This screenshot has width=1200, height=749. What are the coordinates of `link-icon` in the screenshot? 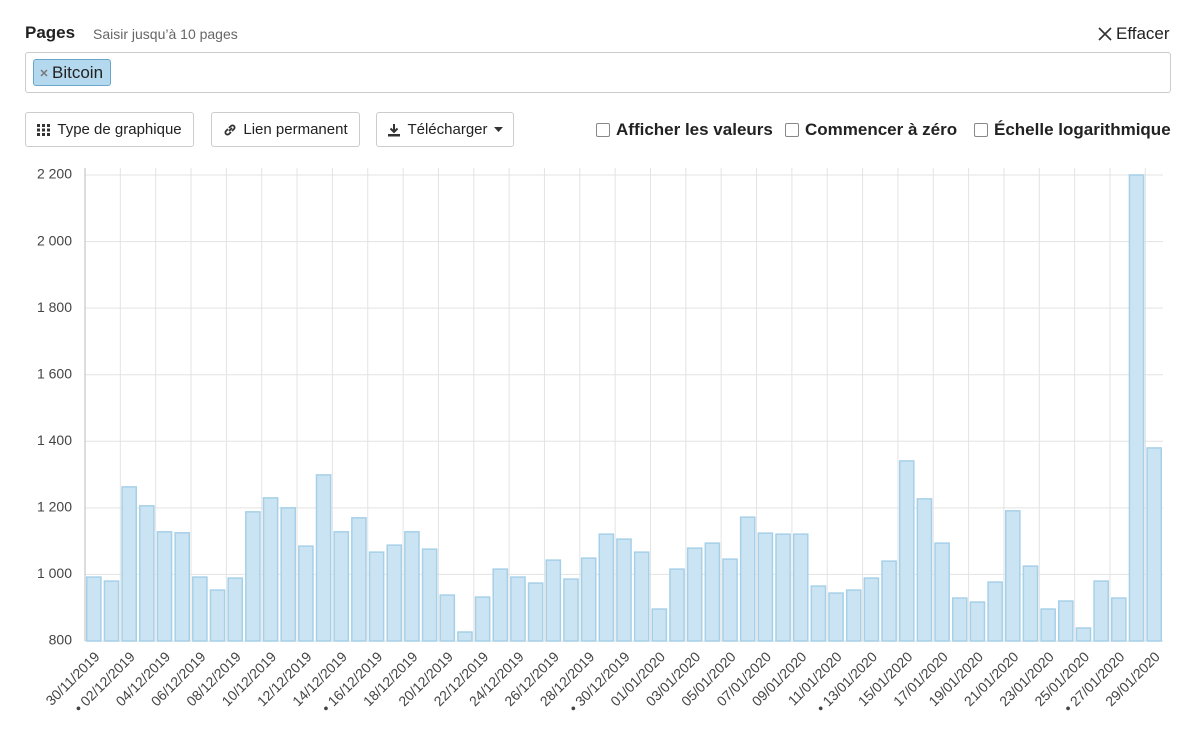 It's located at (230, 129).